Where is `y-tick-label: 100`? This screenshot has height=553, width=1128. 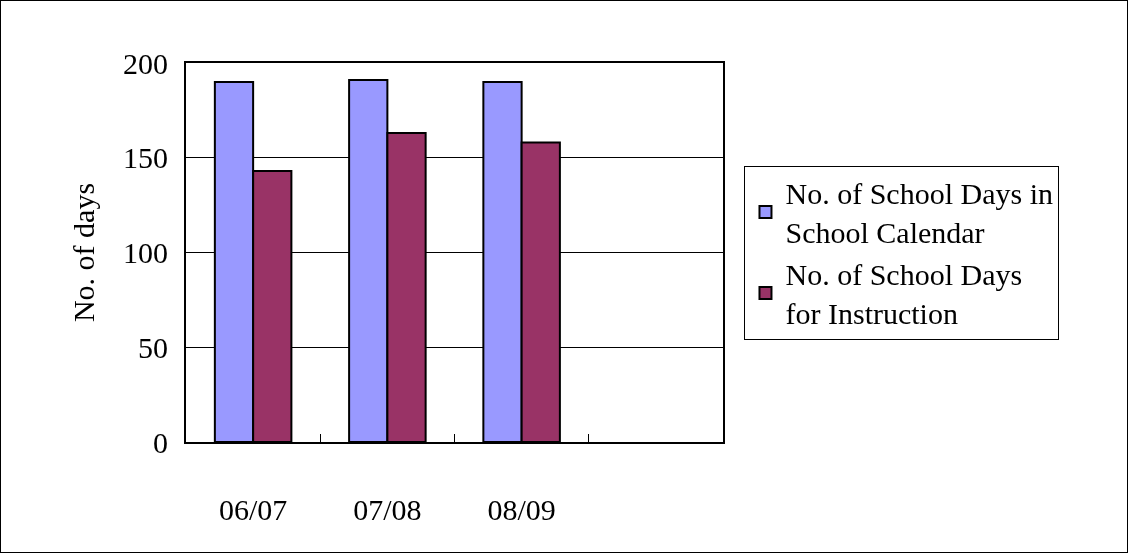 y-tick-label: 100 is located at coordinates (145, 252).